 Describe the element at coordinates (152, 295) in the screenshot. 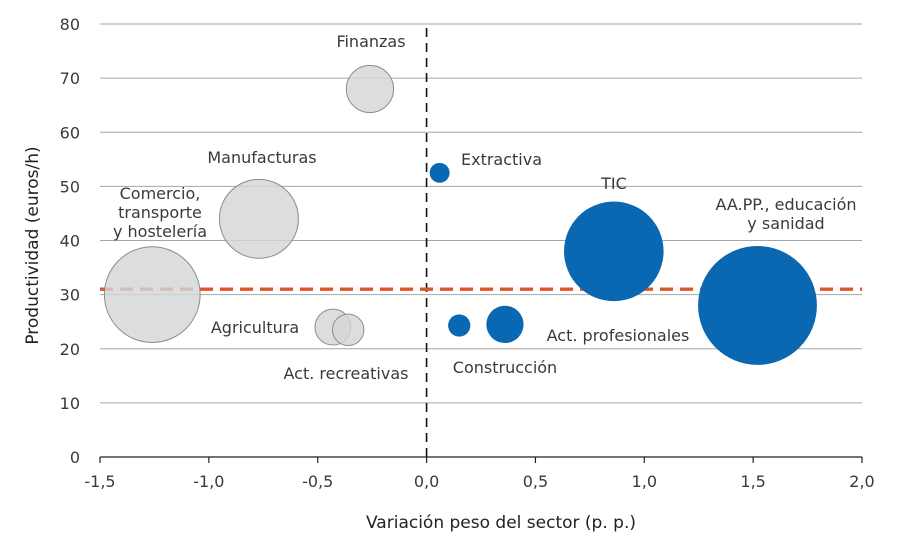

I see `bubble-comercio-transporte-y-hosteler-a` at that location.